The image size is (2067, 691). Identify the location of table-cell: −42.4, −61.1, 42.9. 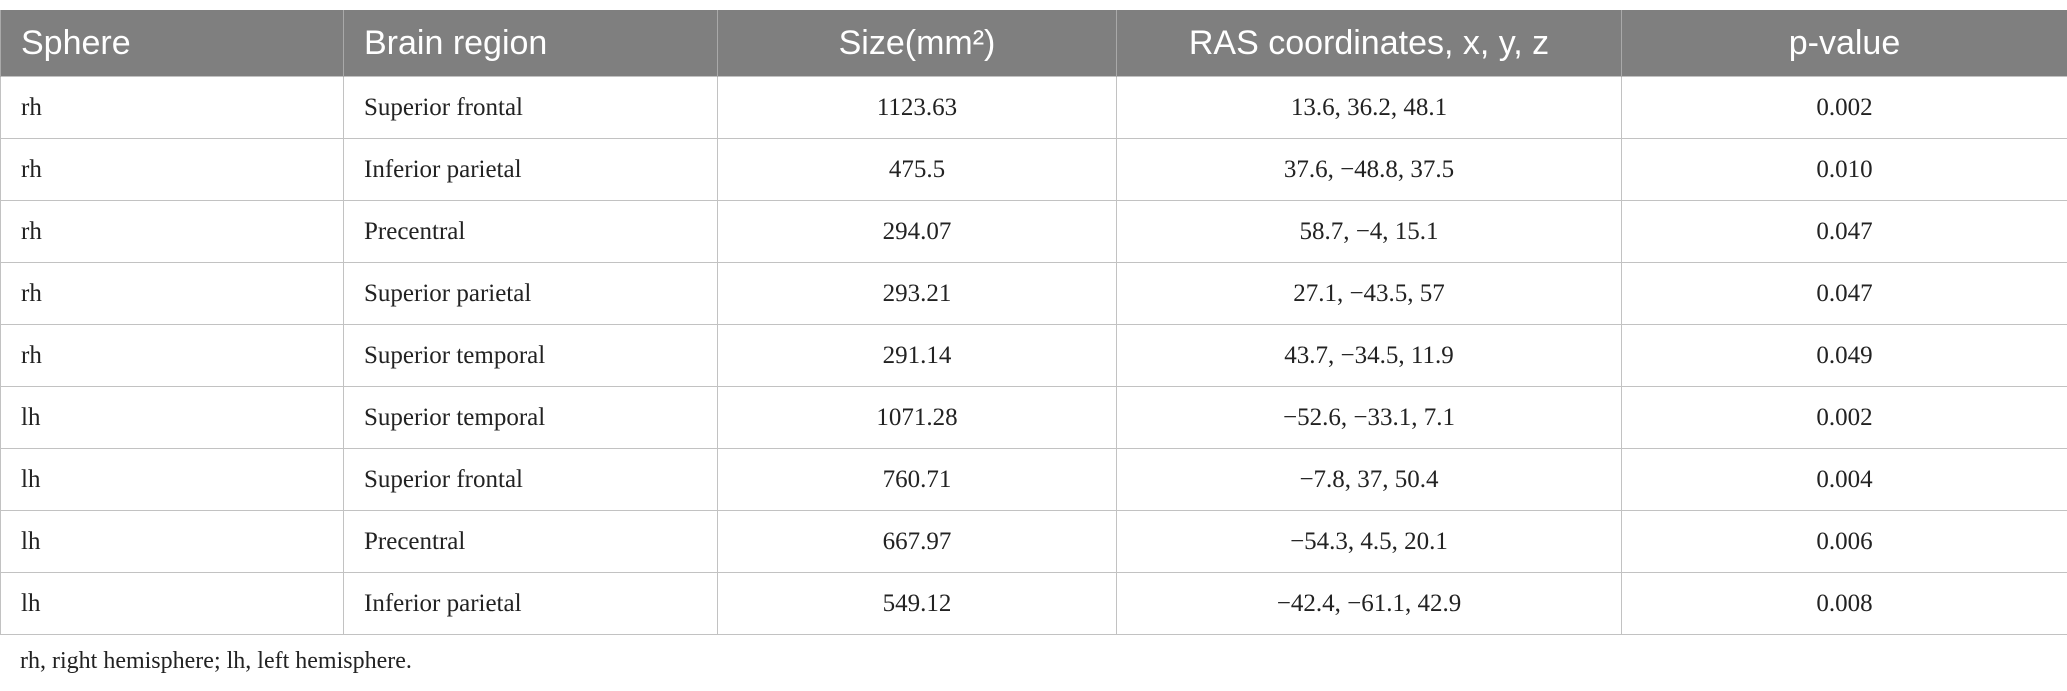
(1369, 603).